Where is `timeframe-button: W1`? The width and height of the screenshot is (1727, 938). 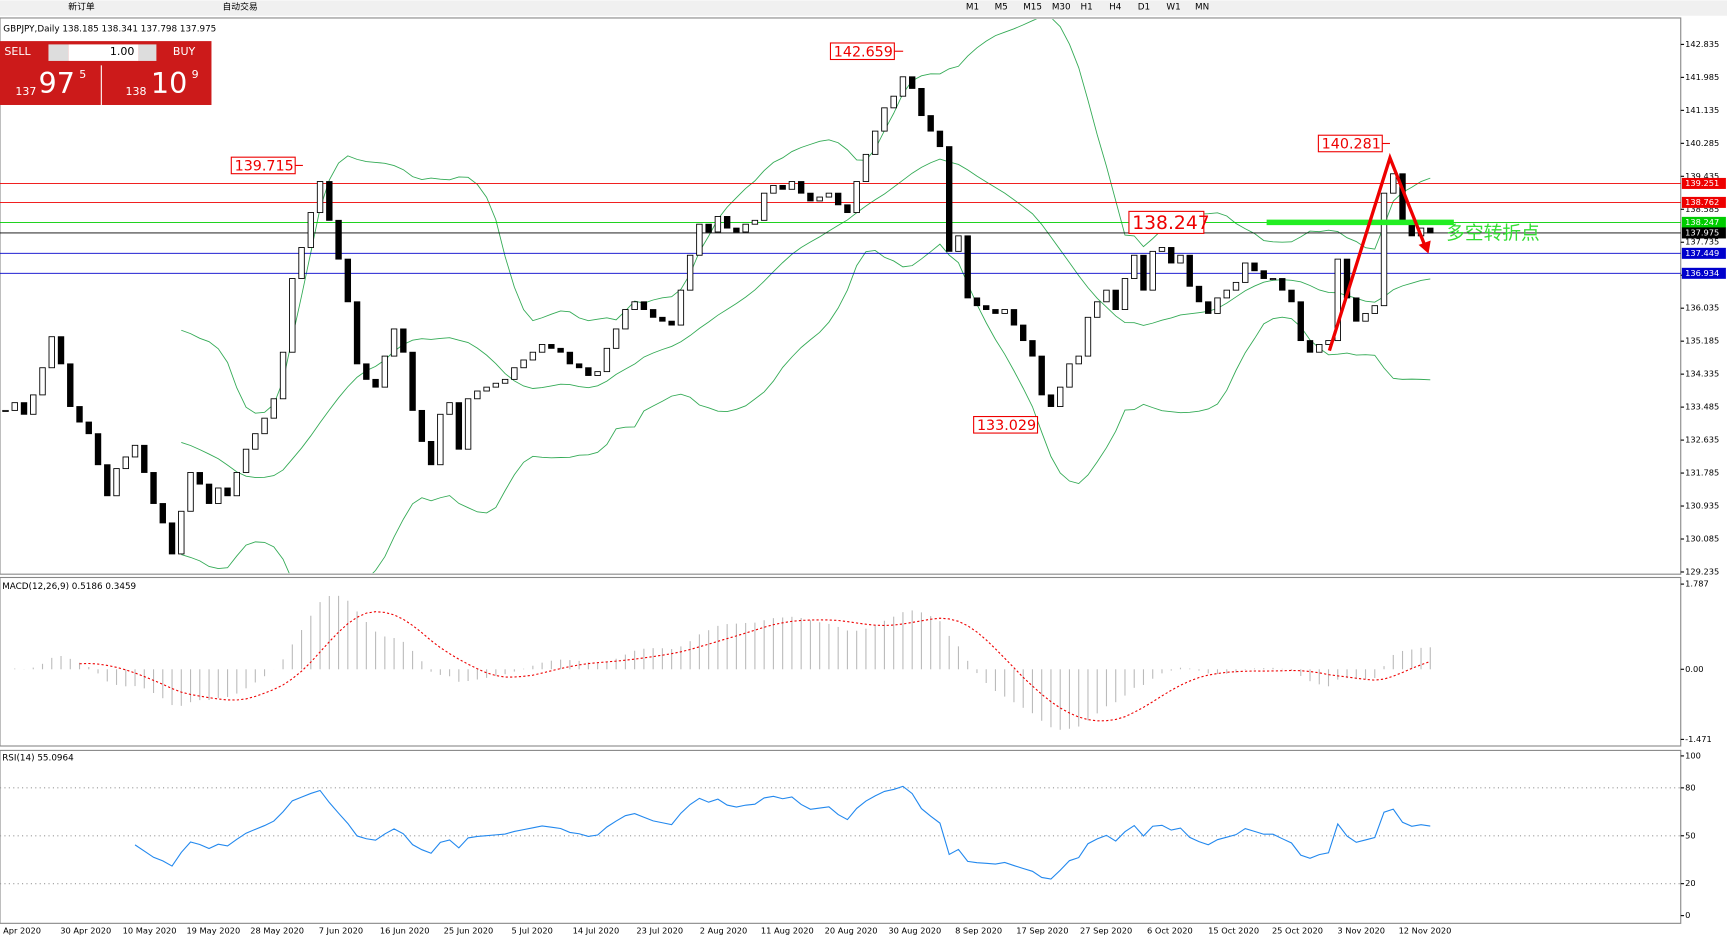 timeframe-button: W1 is located at coordinates (1173, 7).